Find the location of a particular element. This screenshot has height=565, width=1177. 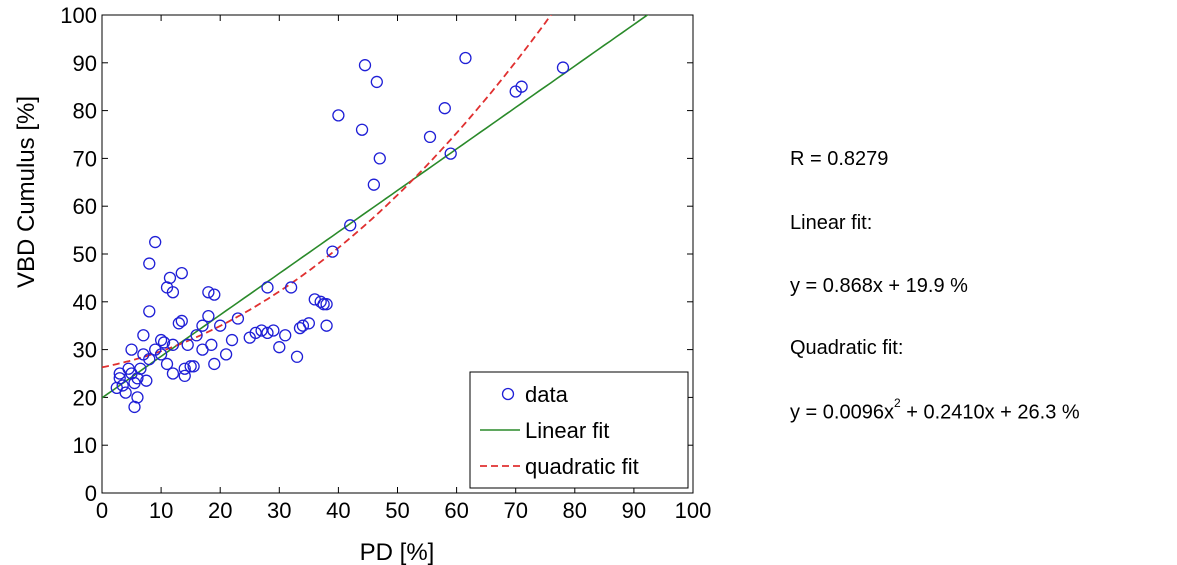

quadratic-eq-part1: y = 0.0096x is located at coordinates (842, 412).